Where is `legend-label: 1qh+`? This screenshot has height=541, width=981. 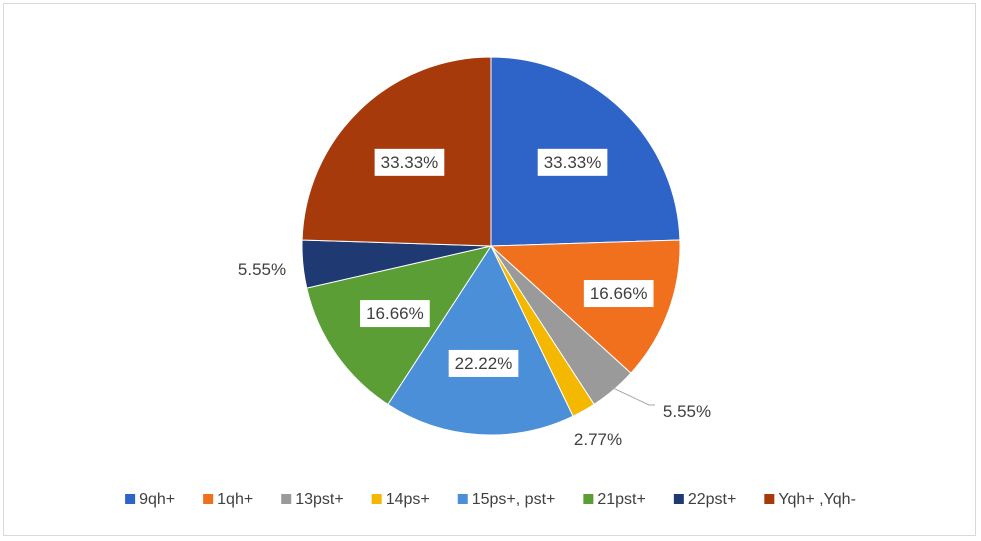 legend-label: 1qh+ is located at coordinates (235, 499).